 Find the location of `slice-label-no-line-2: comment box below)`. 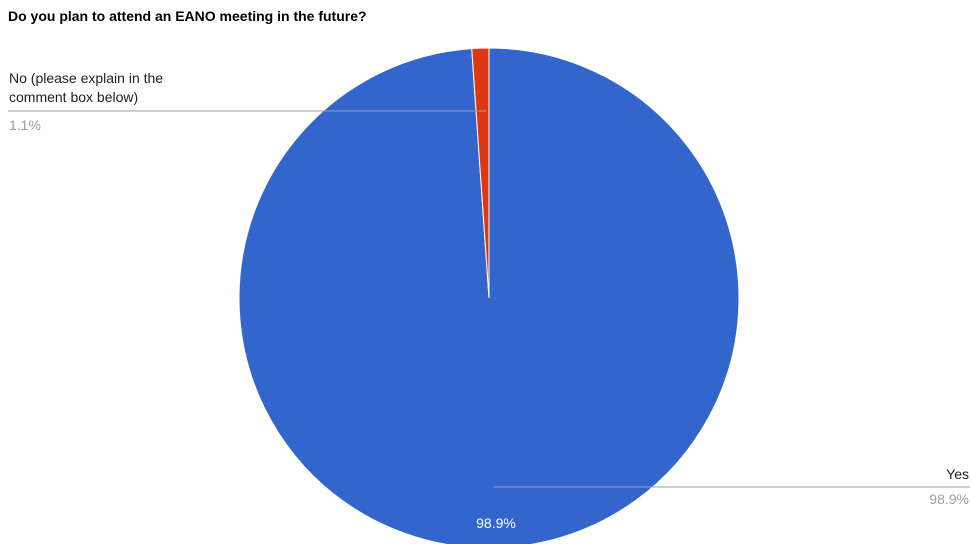

slice-label-no-line-2: comment box below) is located at coordinates (73, 97).